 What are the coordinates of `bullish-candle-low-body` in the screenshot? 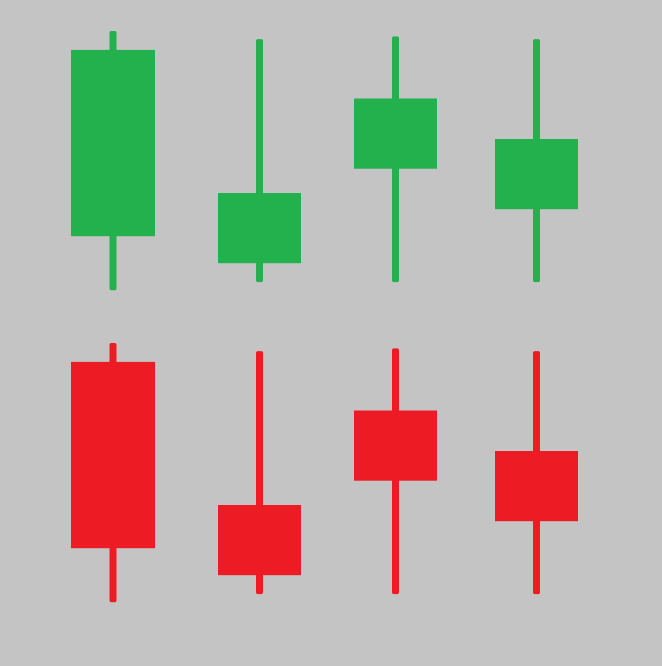 It's located at (259, 161).